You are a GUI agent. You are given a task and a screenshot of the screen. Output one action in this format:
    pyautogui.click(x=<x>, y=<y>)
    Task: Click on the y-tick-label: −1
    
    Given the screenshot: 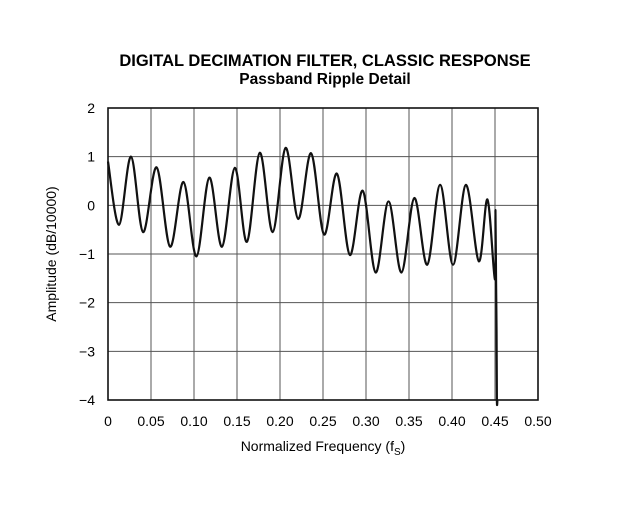 What is the action you would take?
    pyautogui.click(x=87, y=254)
    